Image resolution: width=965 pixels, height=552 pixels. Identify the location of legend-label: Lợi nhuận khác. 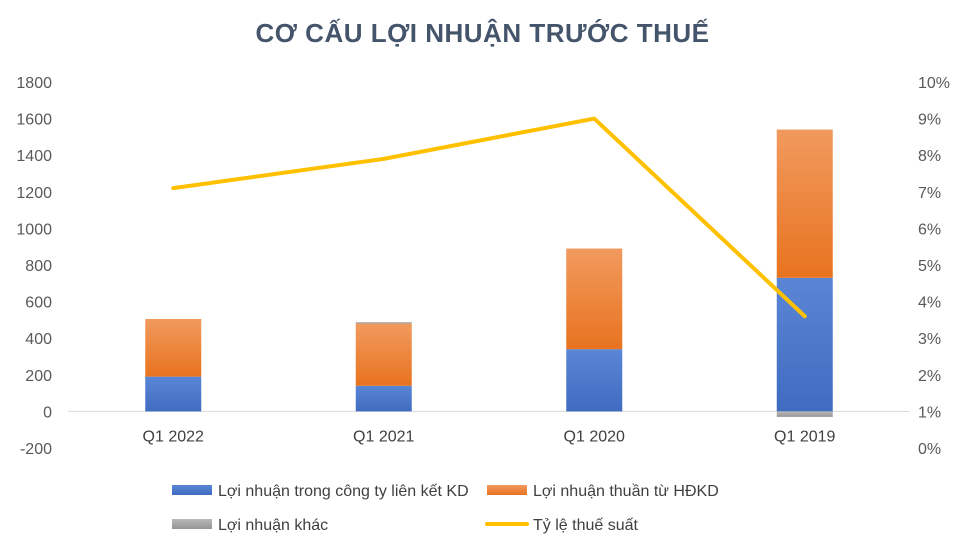
(273, 525).